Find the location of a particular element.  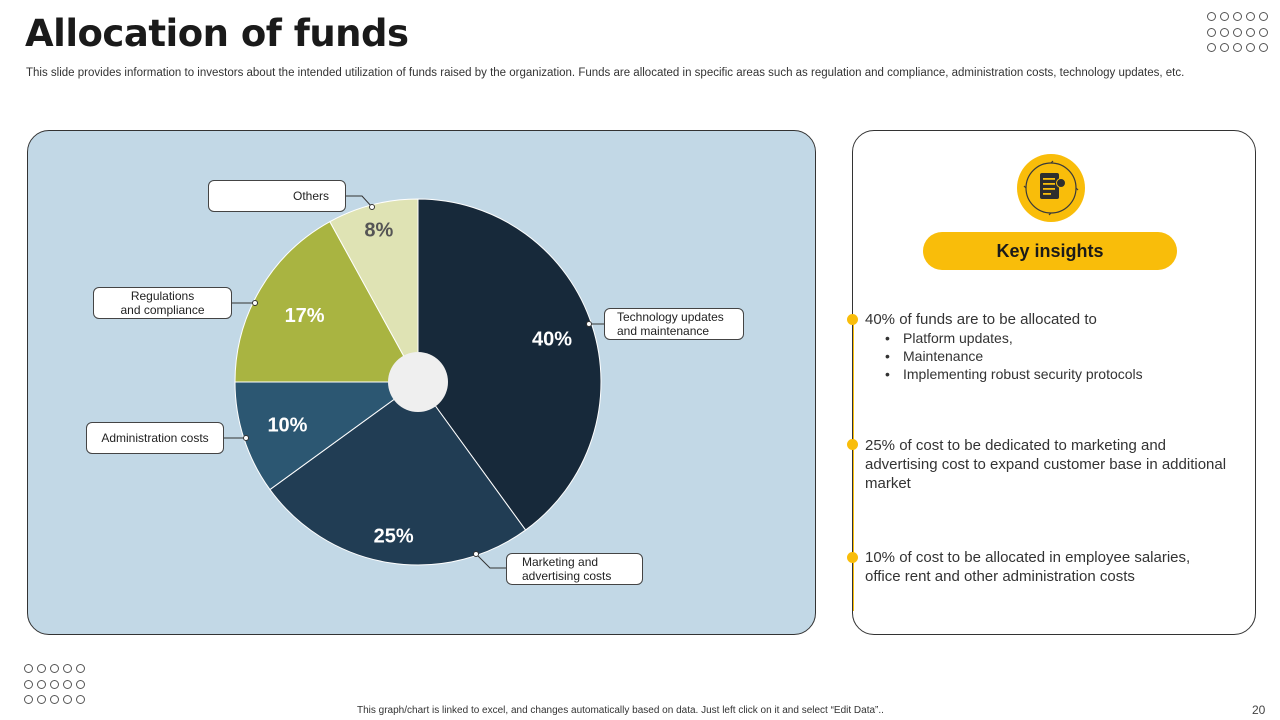

pie-label-others: 8% is located at coordinates (378, 231).